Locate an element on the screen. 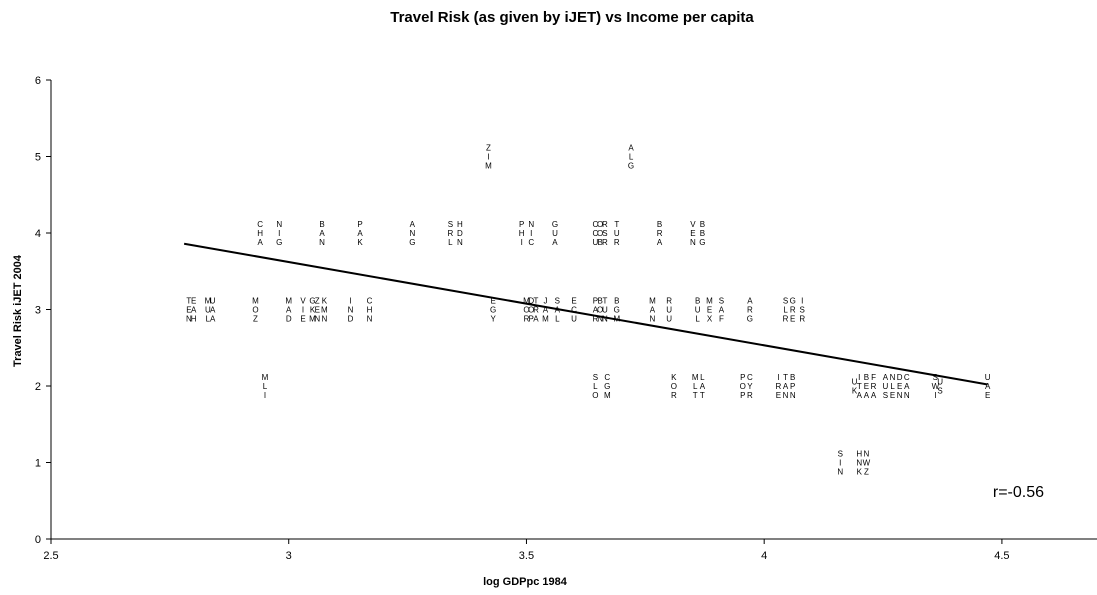 The width and height of the screenshot is (1097, 595). y-tick-label: 5 is located at coordinates (38, 158).